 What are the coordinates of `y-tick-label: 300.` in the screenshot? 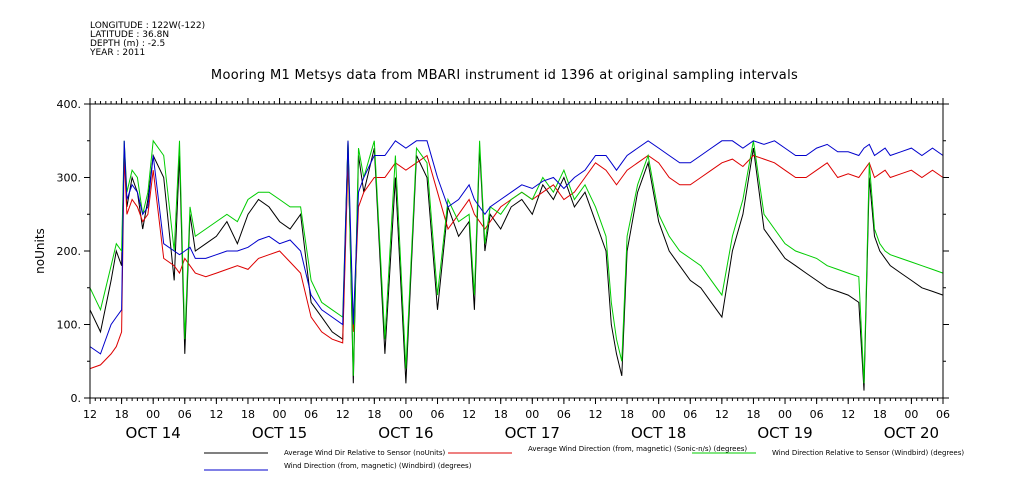 It's located at (69, 178).